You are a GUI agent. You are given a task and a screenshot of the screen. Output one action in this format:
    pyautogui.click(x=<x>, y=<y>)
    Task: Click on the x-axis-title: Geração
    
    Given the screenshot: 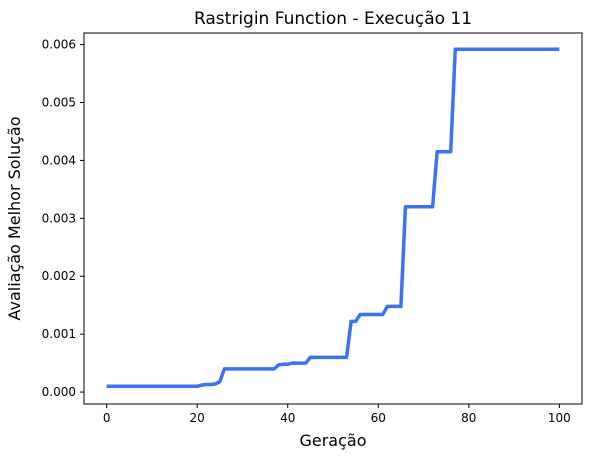 What is the action you would take?
    pyautogui.click(x=332, y=440)
    